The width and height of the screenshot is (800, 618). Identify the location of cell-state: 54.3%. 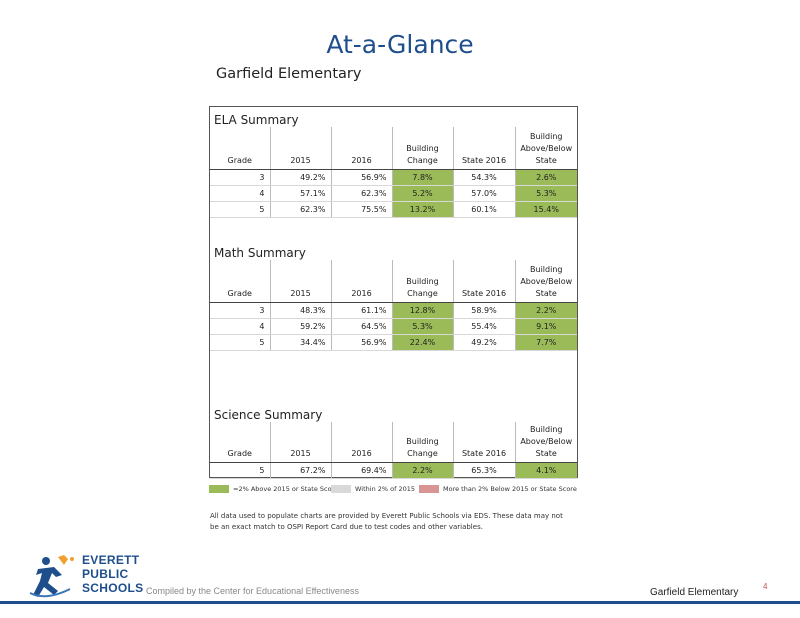
(483, 177).